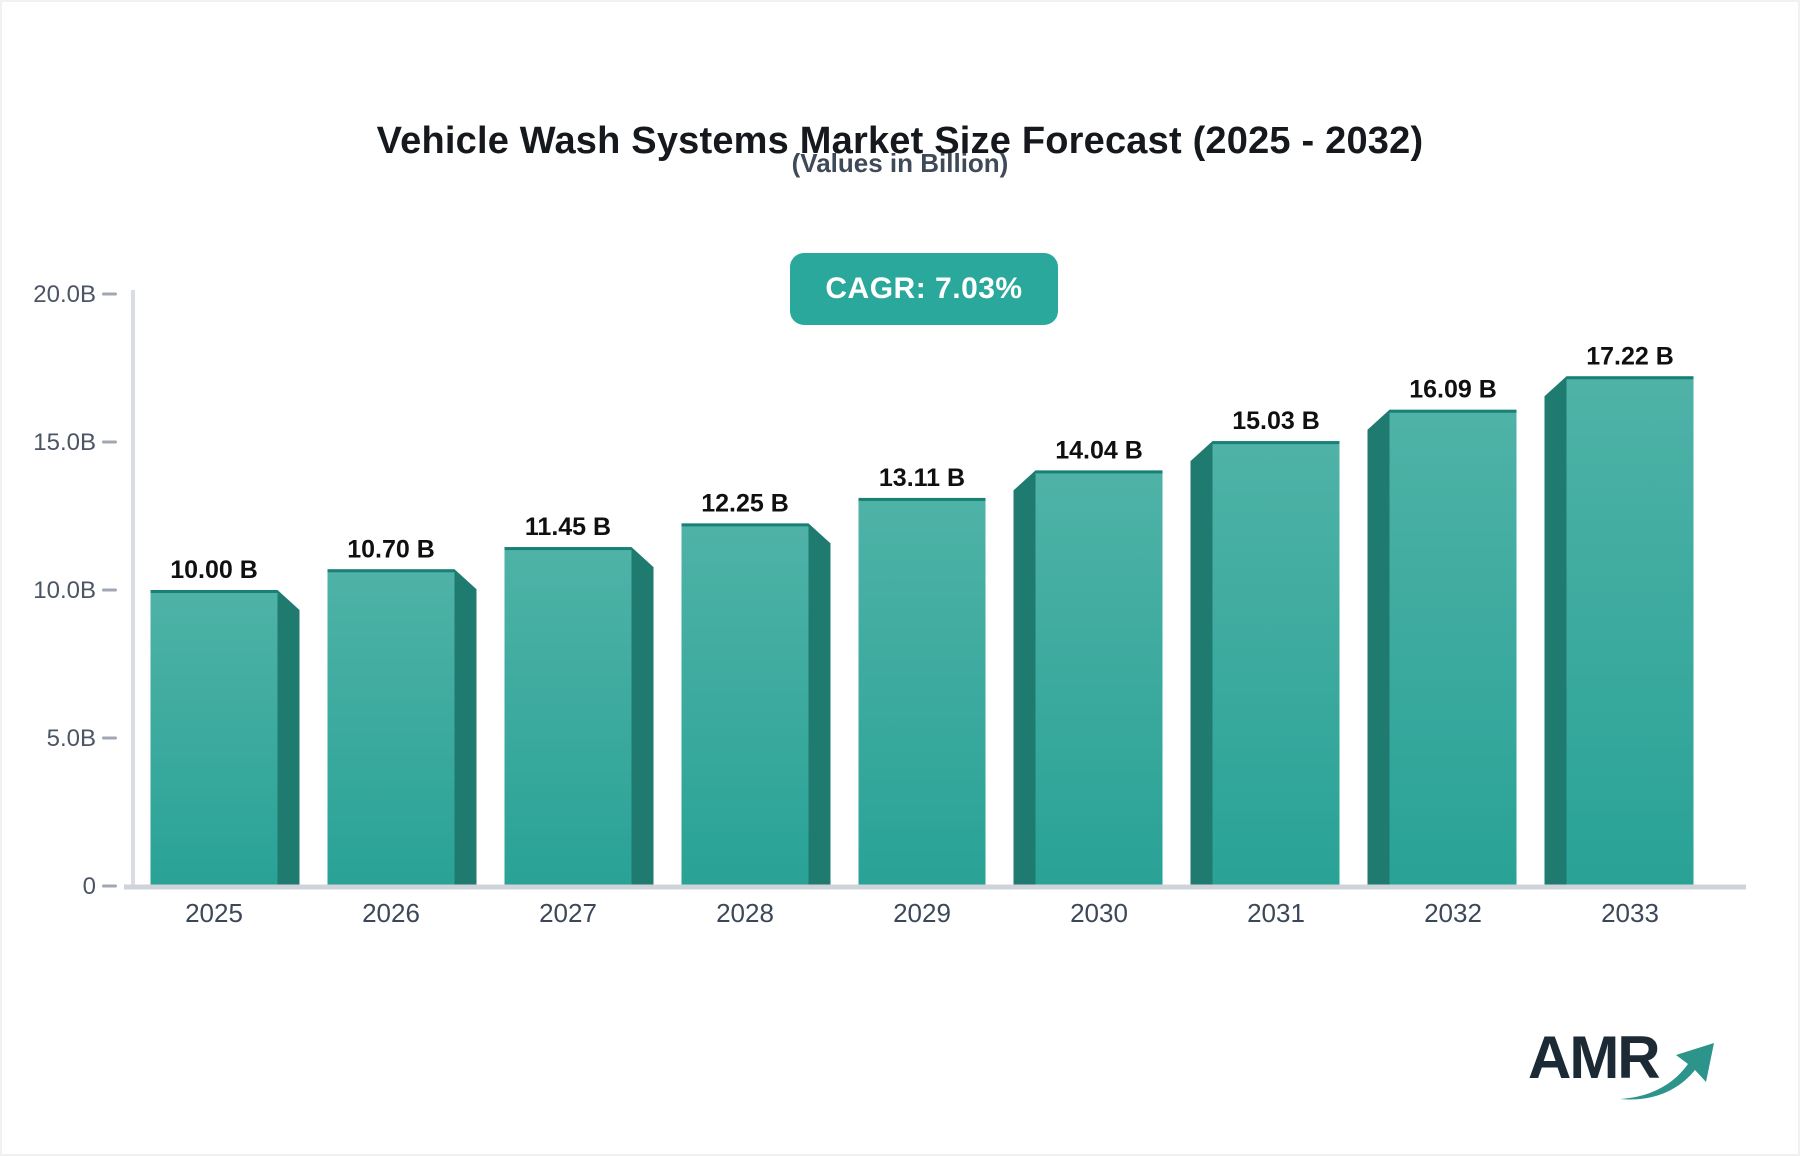 The height and width of the screenshot is (1156, 1800). Describe the element at coordinates (1099, 913) in the screenshot. I see `x-label-2030: 2030` at that location.